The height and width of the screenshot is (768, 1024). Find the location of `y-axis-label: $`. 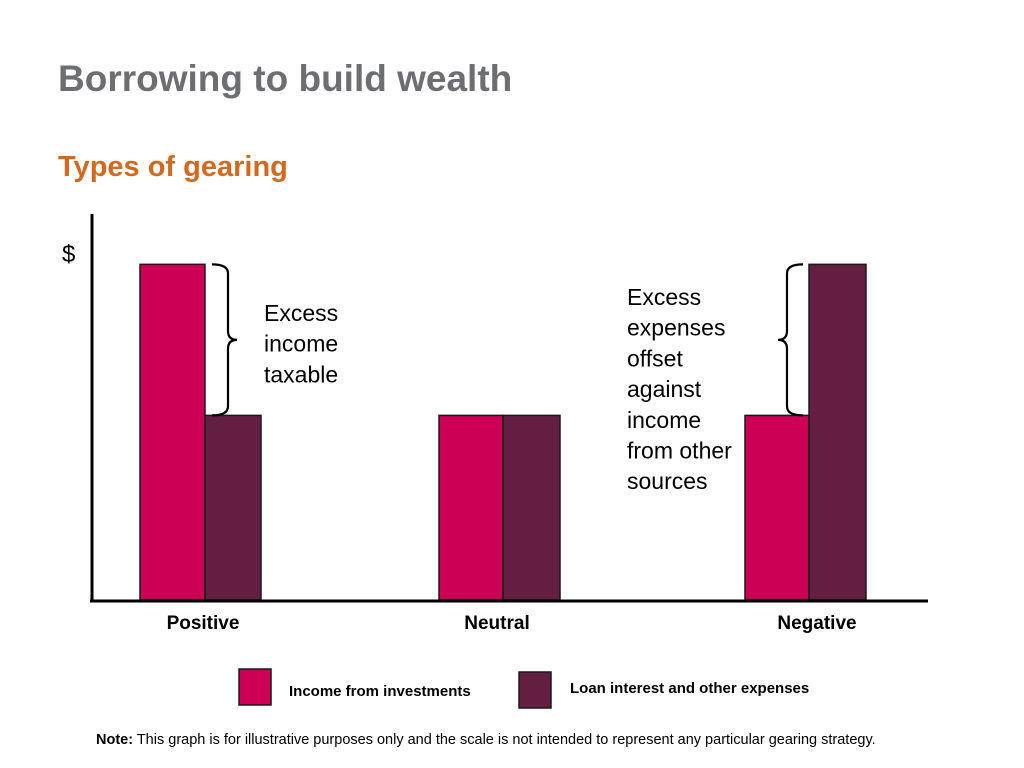

y-axis-label: $ is located at coordinates (68, 254).